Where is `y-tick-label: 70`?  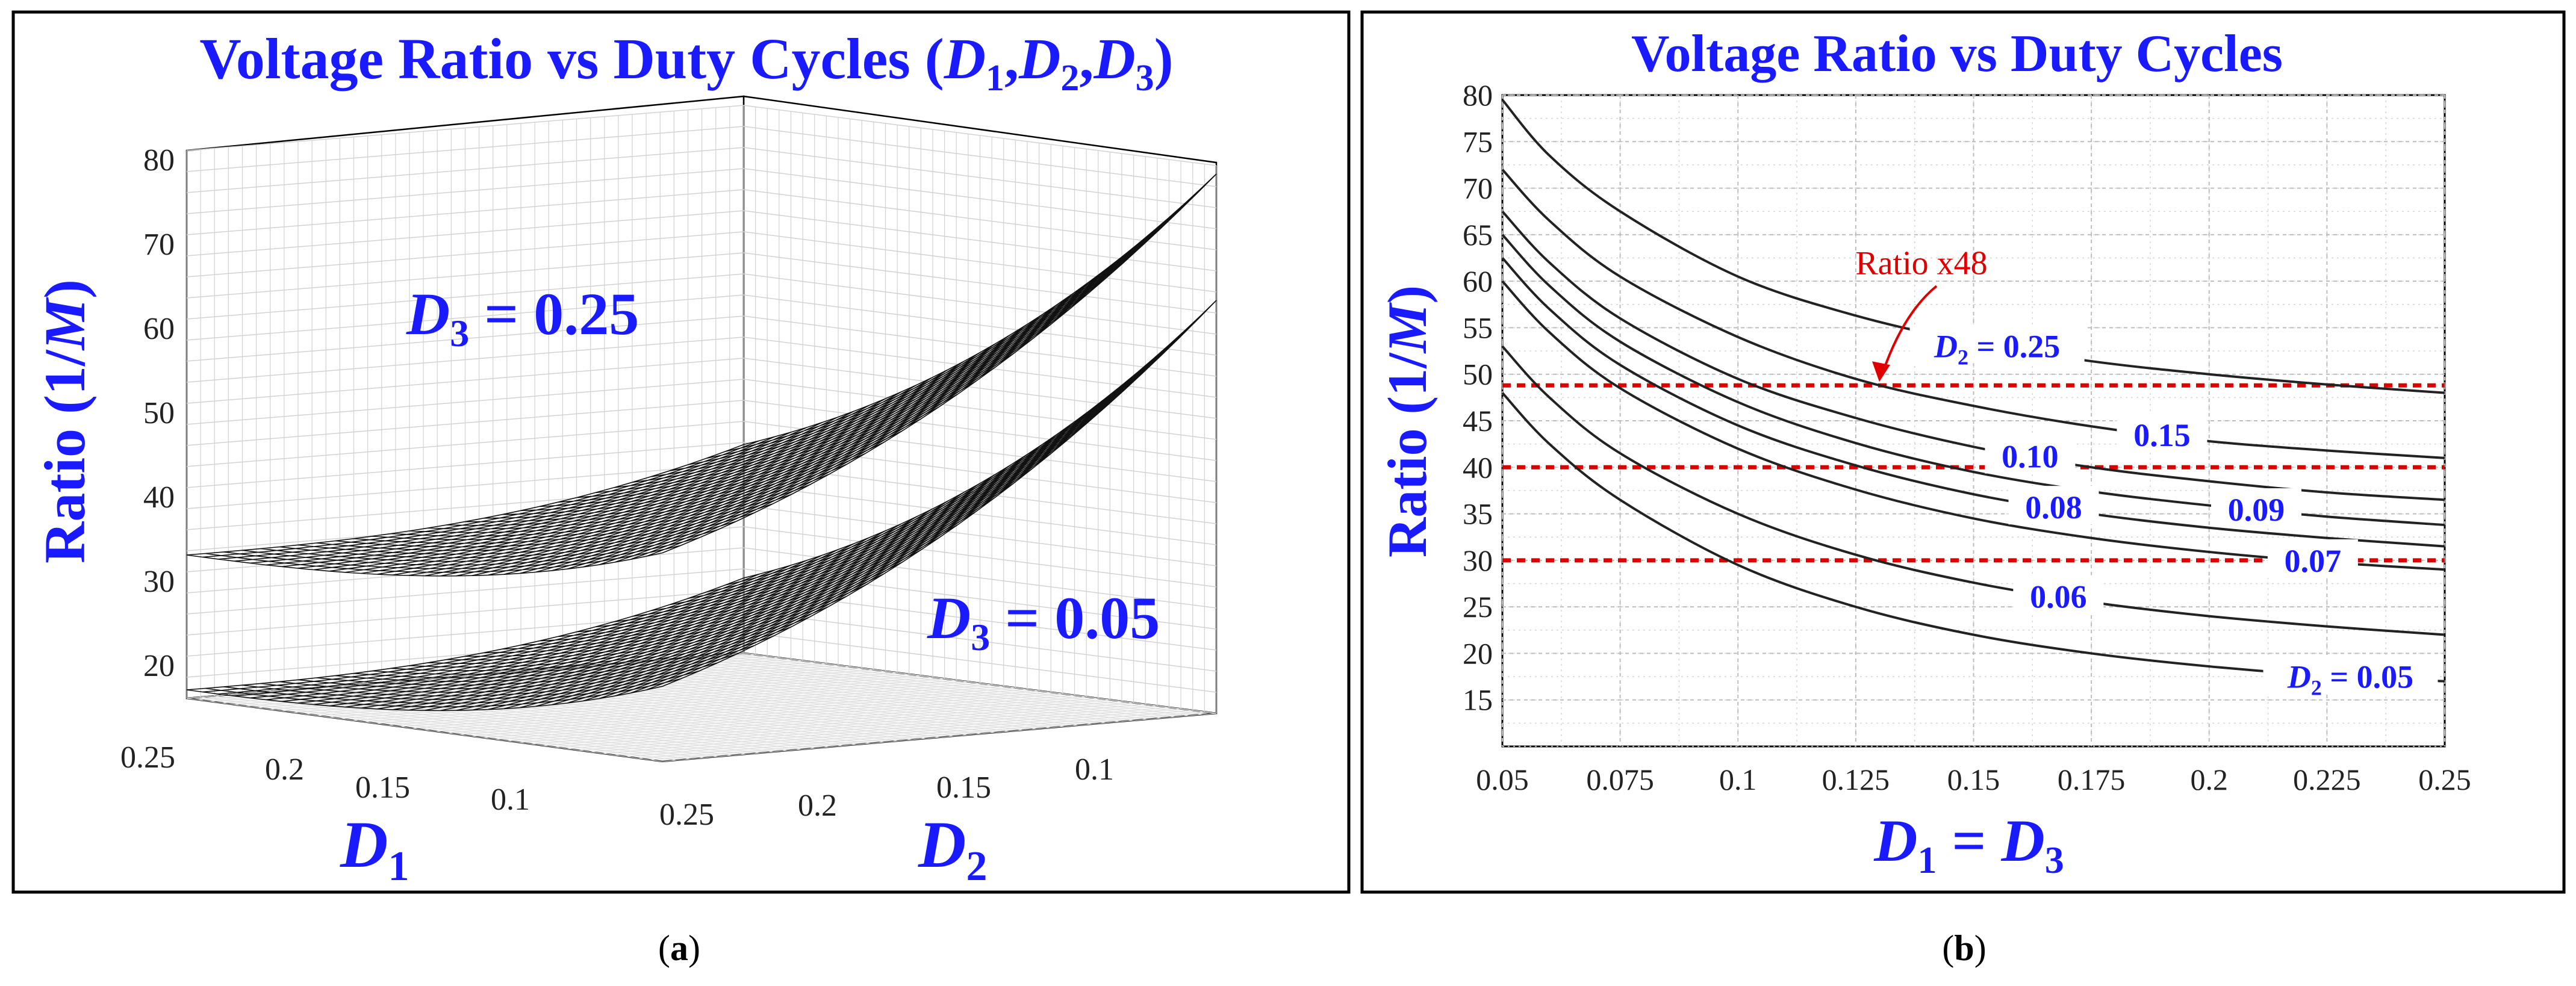
y-tick-label: 70 is located at coordinates (1478, 188).